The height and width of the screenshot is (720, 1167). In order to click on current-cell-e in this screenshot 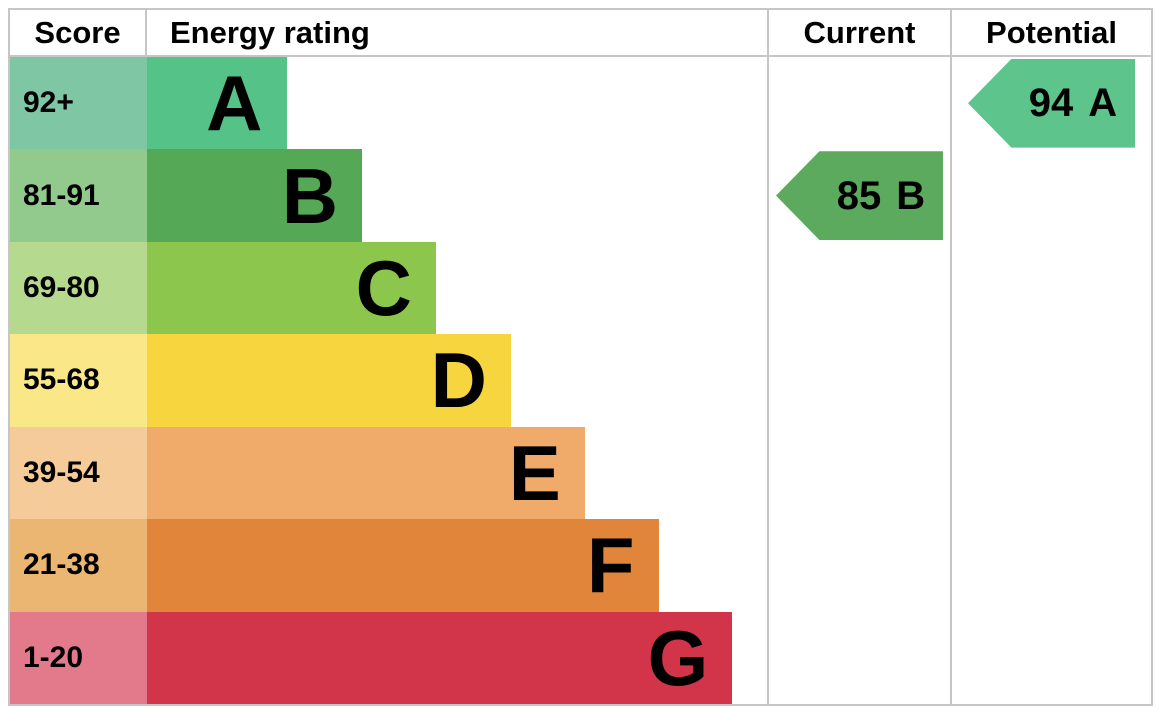, I will do `click(860, 473)`.